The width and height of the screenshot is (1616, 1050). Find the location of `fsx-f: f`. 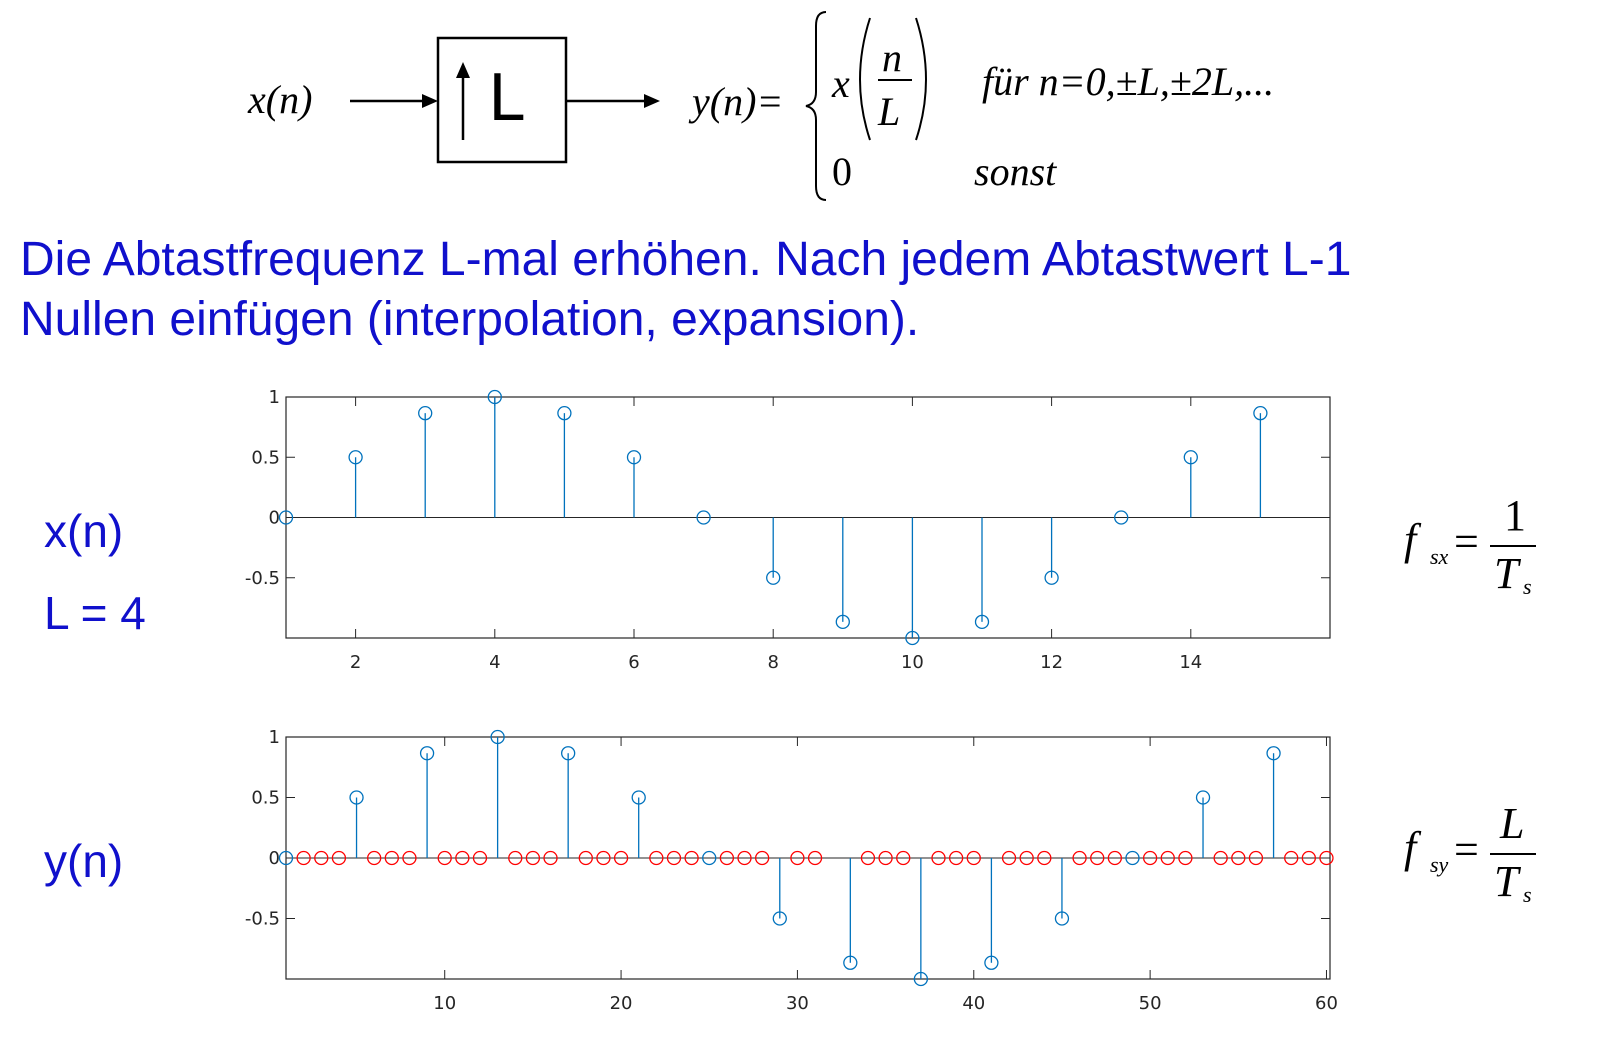

fsx-f: f is located at coordinates (1410, 539).